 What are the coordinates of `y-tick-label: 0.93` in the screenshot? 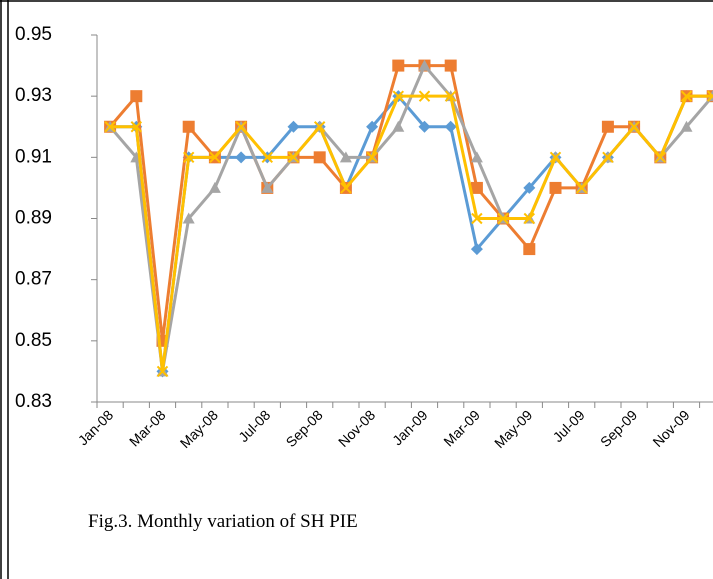 It's located at (33, 95).